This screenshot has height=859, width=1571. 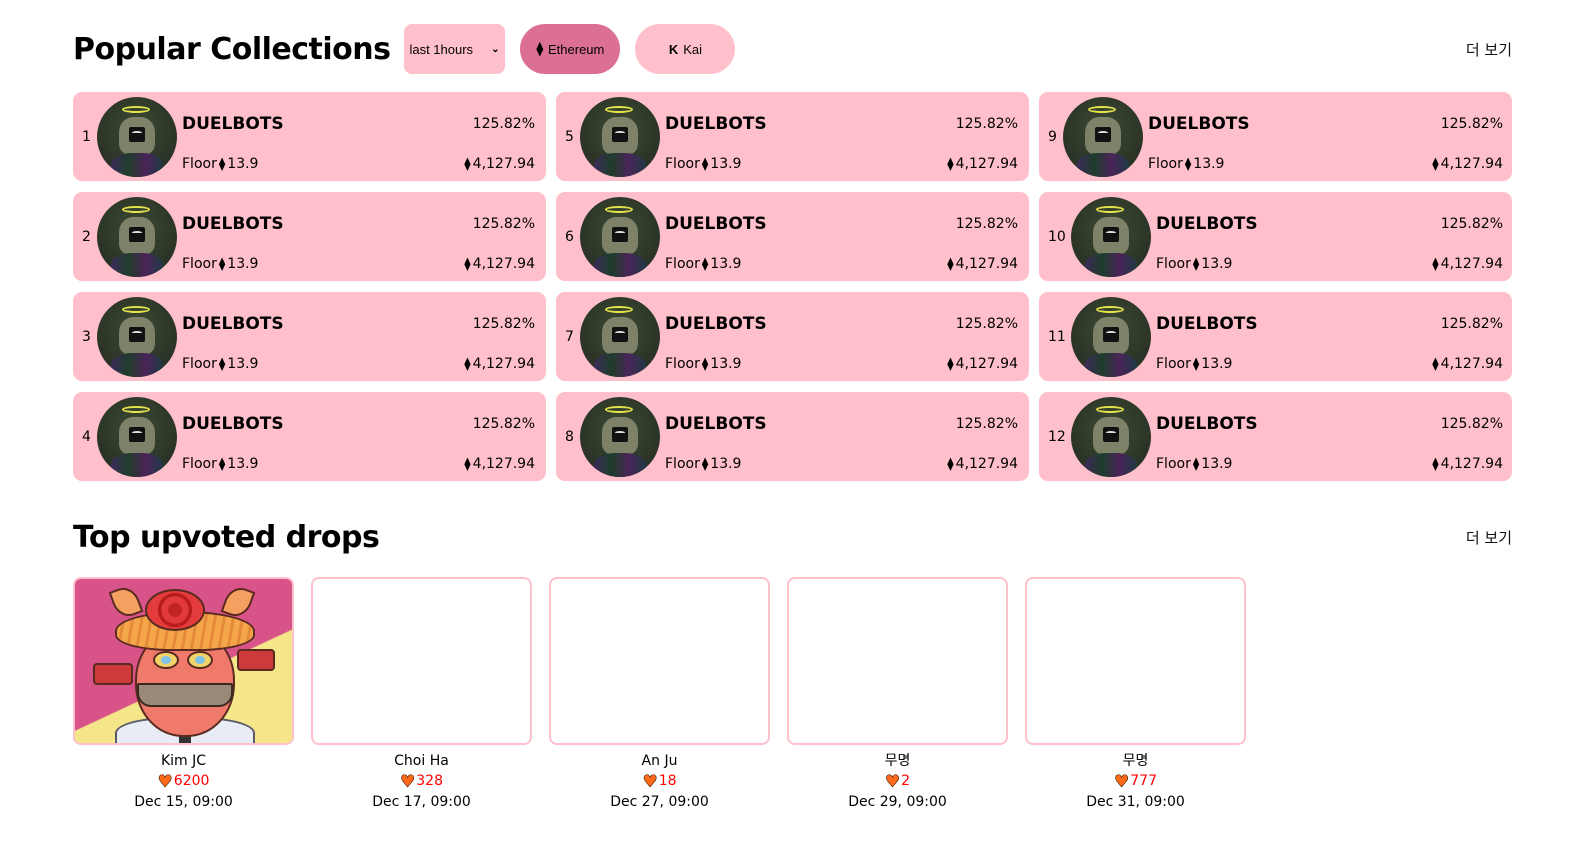 I want to click on collection-rank: 9, so click(x=1052, y=136).